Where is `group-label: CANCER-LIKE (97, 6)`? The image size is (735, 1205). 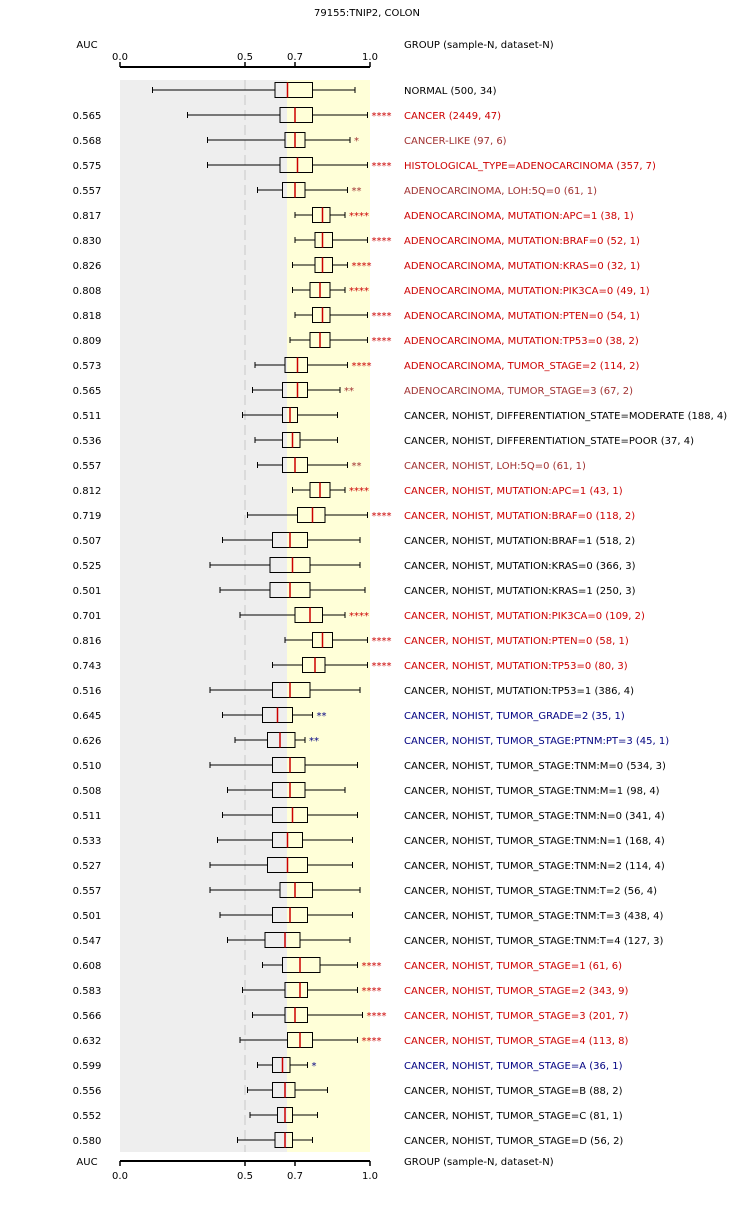 group-label: CANCER-LIKE (97, 6) is located at coordinates (455, 141).